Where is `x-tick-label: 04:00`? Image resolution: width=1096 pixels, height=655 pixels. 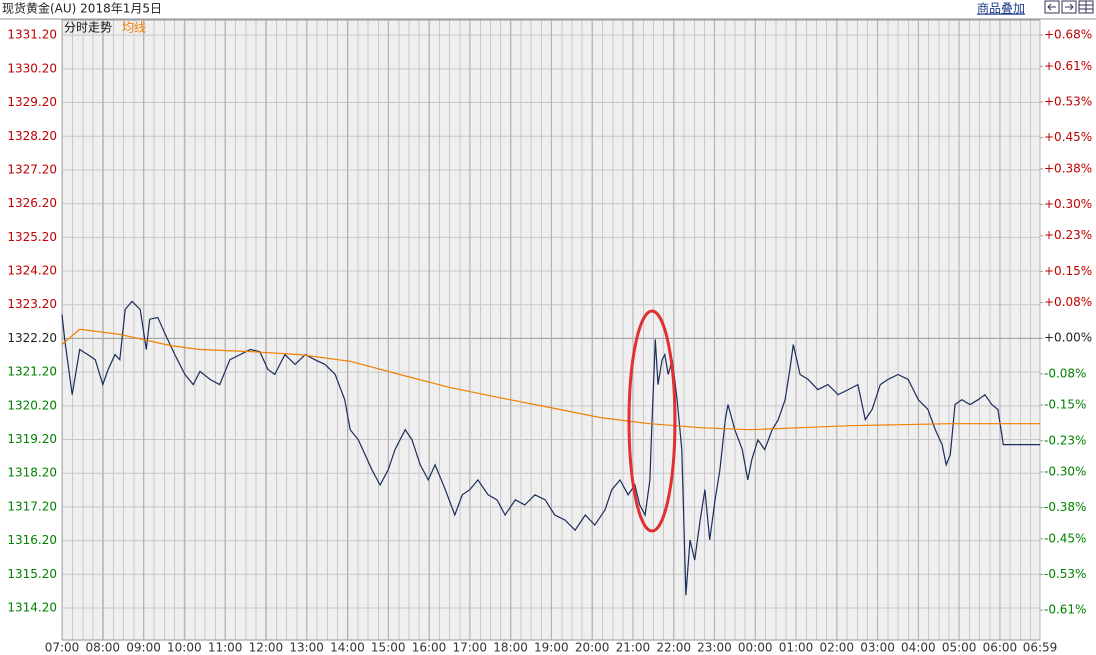 x-tick-label: 04:00 is located at coordinates (918, 648).